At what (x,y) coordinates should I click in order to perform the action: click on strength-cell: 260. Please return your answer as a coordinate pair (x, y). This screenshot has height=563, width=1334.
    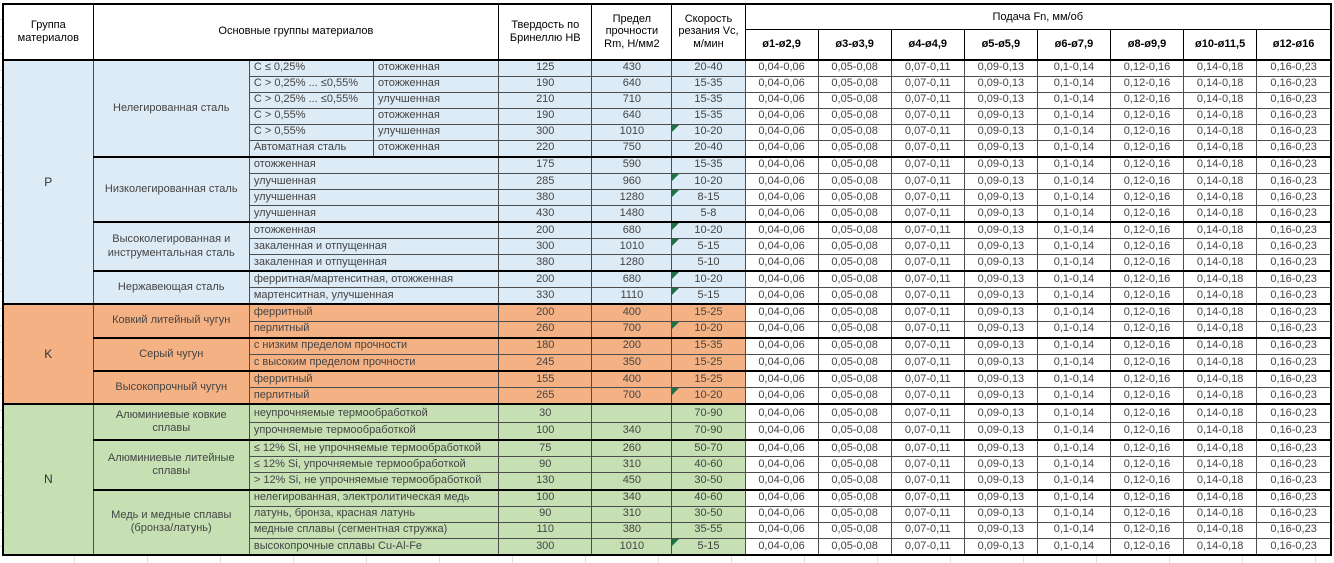
    Looking at the image, I should click on (632, 448).